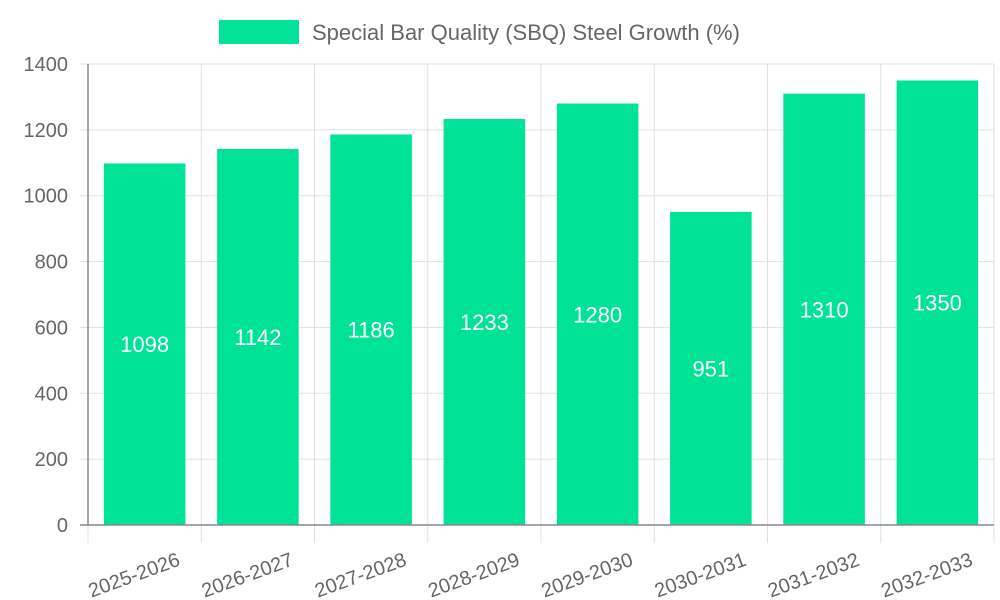 The height and width of the screenshot is (600, 1000). Describe the element at coordinates (360, 574) in the screenshot. I see `x-tick-label: 2027-2028` at that location.